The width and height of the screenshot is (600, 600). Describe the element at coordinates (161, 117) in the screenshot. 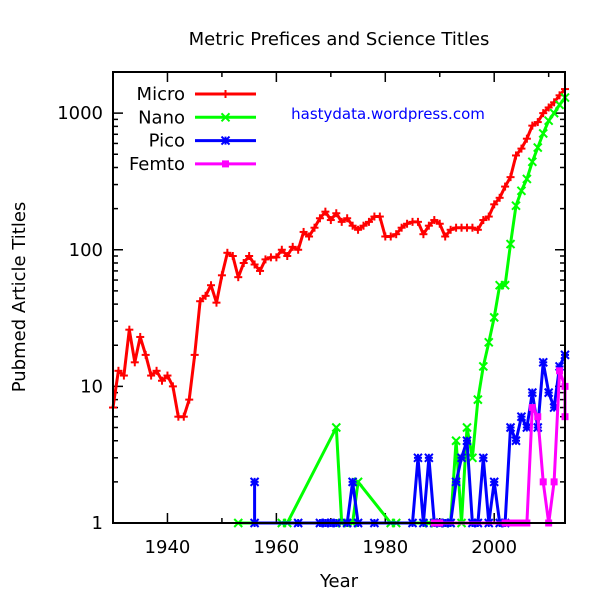

I see `legend-label-nano: Nano` at that location.